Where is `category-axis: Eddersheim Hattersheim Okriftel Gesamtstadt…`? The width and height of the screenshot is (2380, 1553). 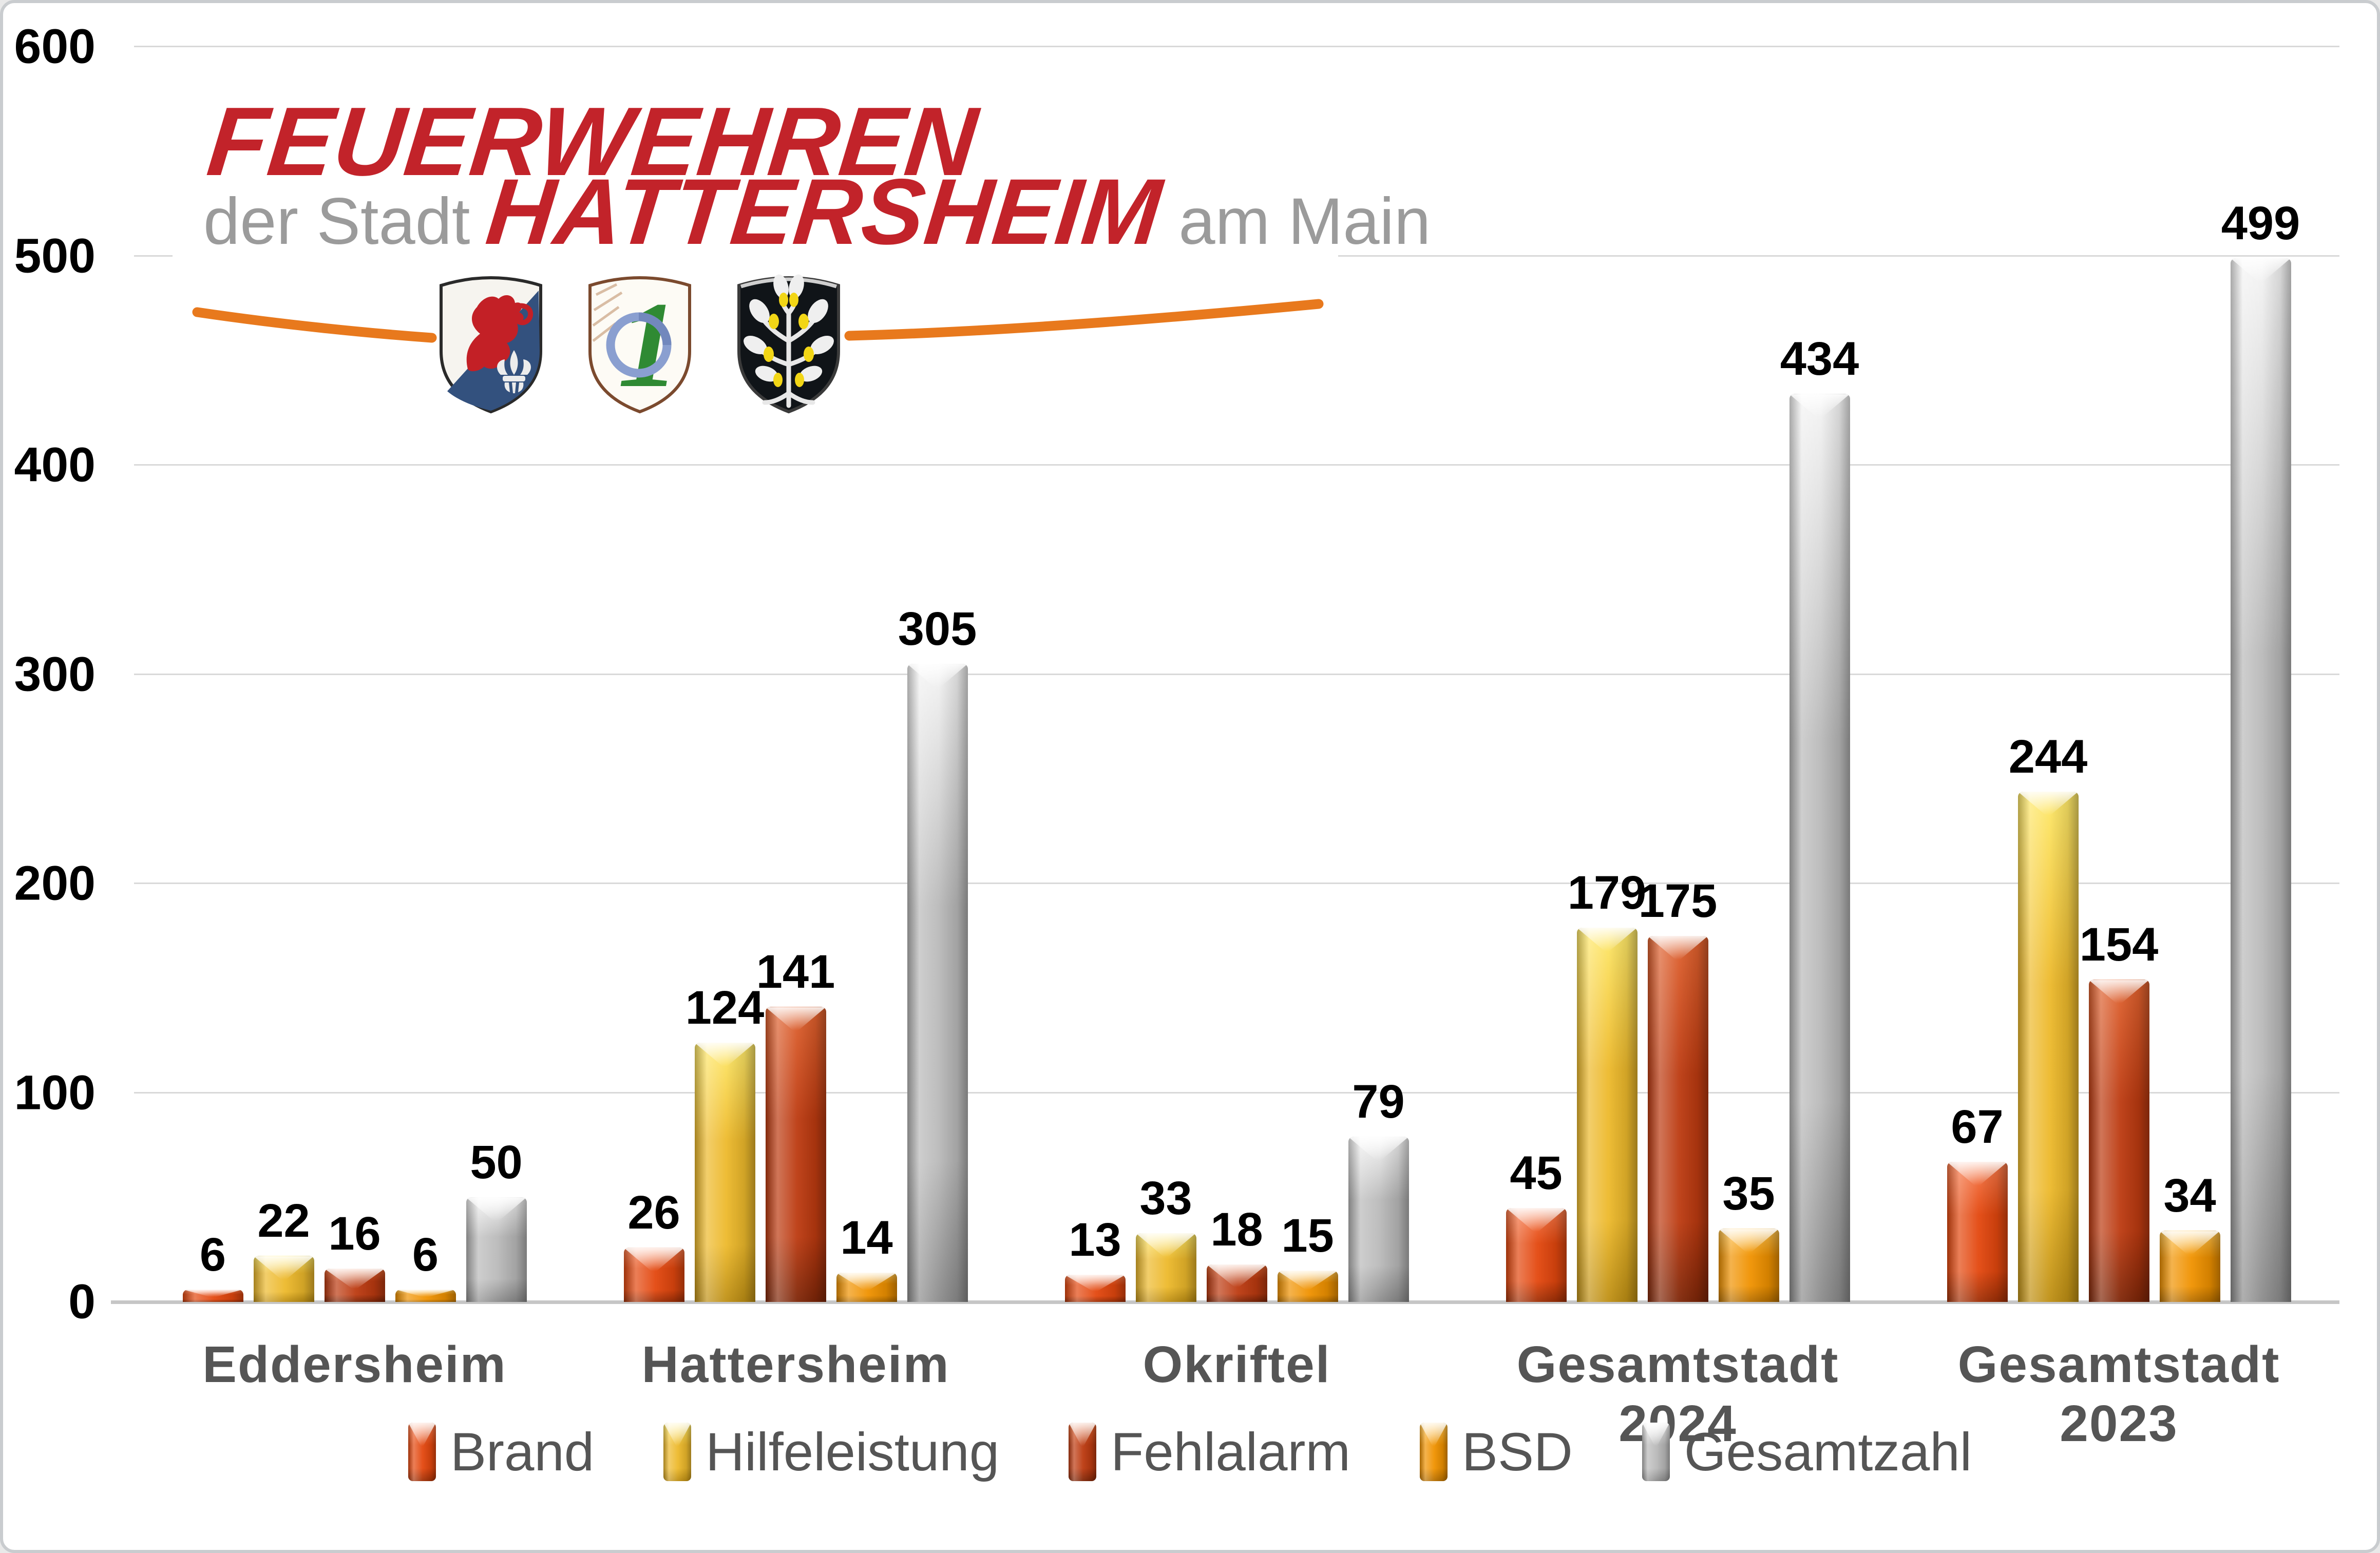
category-axis: Eddersheim Hattersheim Okriftel Gesamtstadt… is located at coordinates (1236, 1394).